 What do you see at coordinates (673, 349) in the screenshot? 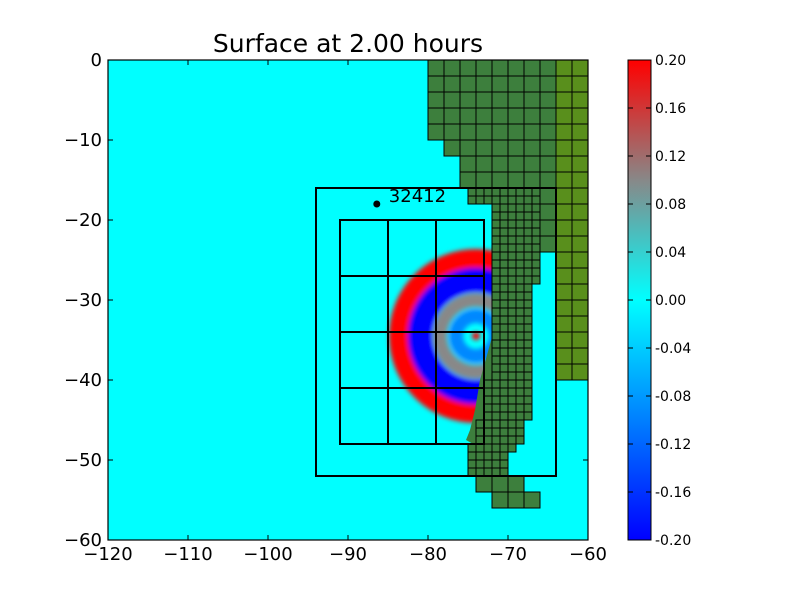
I see `colorbar-tick-label: -0.04` at bounding box center [673, 349].